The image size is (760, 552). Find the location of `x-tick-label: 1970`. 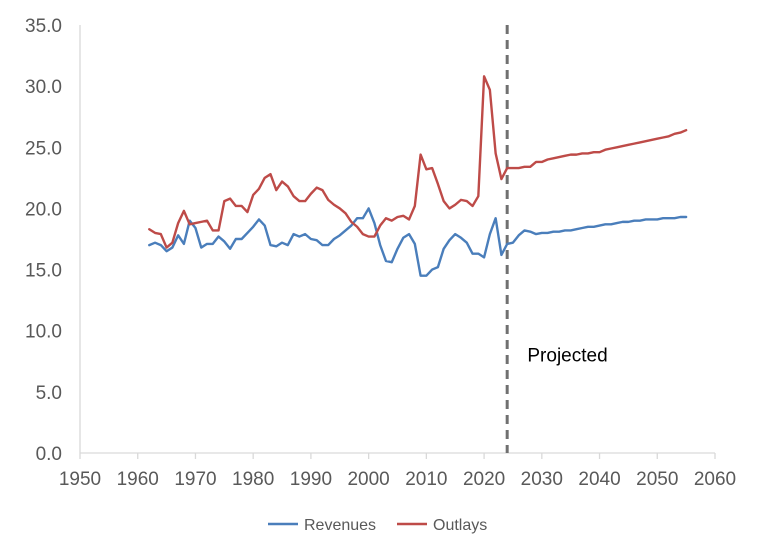

x-tick-label: 1970 is located at coordinates (195, 479).